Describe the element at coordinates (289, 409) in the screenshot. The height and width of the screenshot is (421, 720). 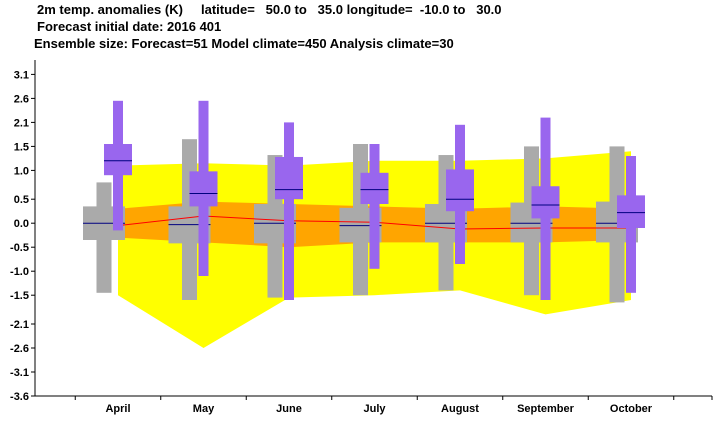
I see `x-tick-label-june: June` at that location.